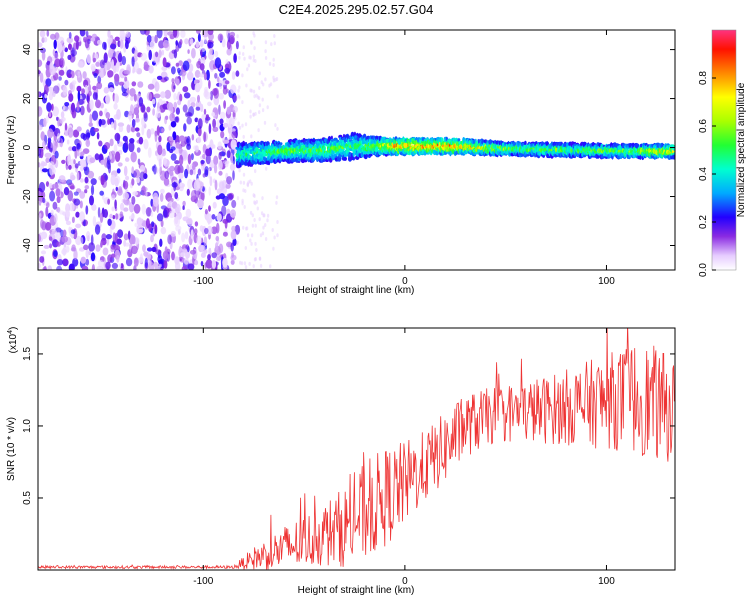 This screenshot has width=750, height=600. I want to click on spectrogram-y-tick-label: -40, so click(27, 245).